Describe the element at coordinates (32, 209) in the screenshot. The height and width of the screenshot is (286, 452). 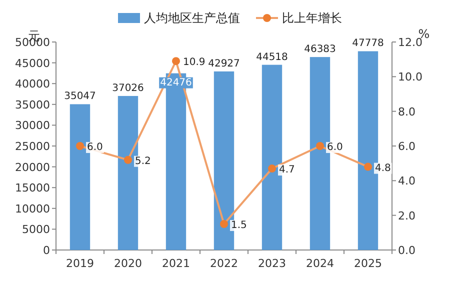
I see `y-tick-label: 10000` at that location.